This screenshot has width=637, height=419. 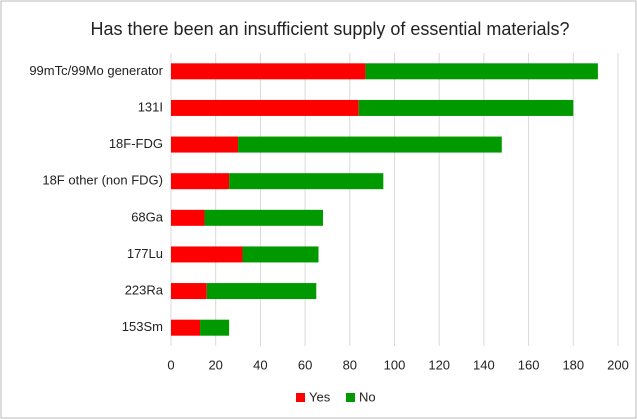 What do you see at coordinates (618, 364) in the screenshot?
I see `x-tick-label: 200` at bounding box center [618, 364].